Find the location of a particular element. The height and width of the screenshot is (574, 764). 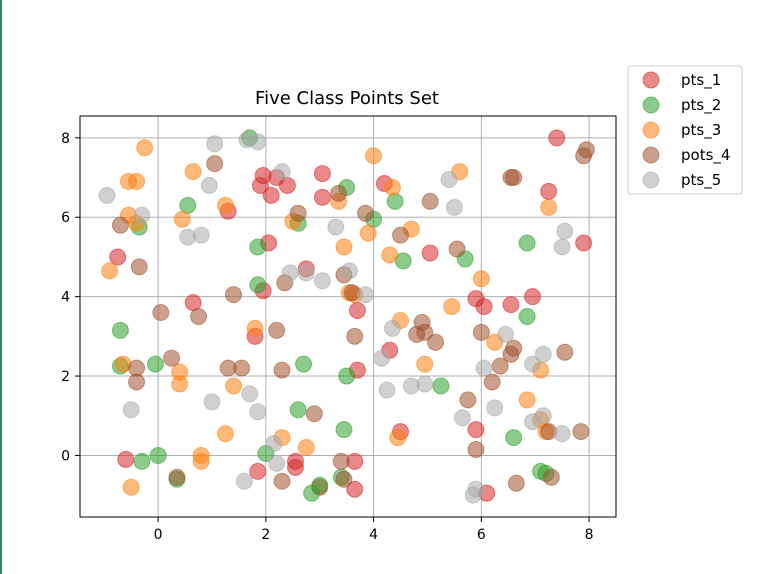

y-tick-label: 4 is located at coordinates (65, 298).